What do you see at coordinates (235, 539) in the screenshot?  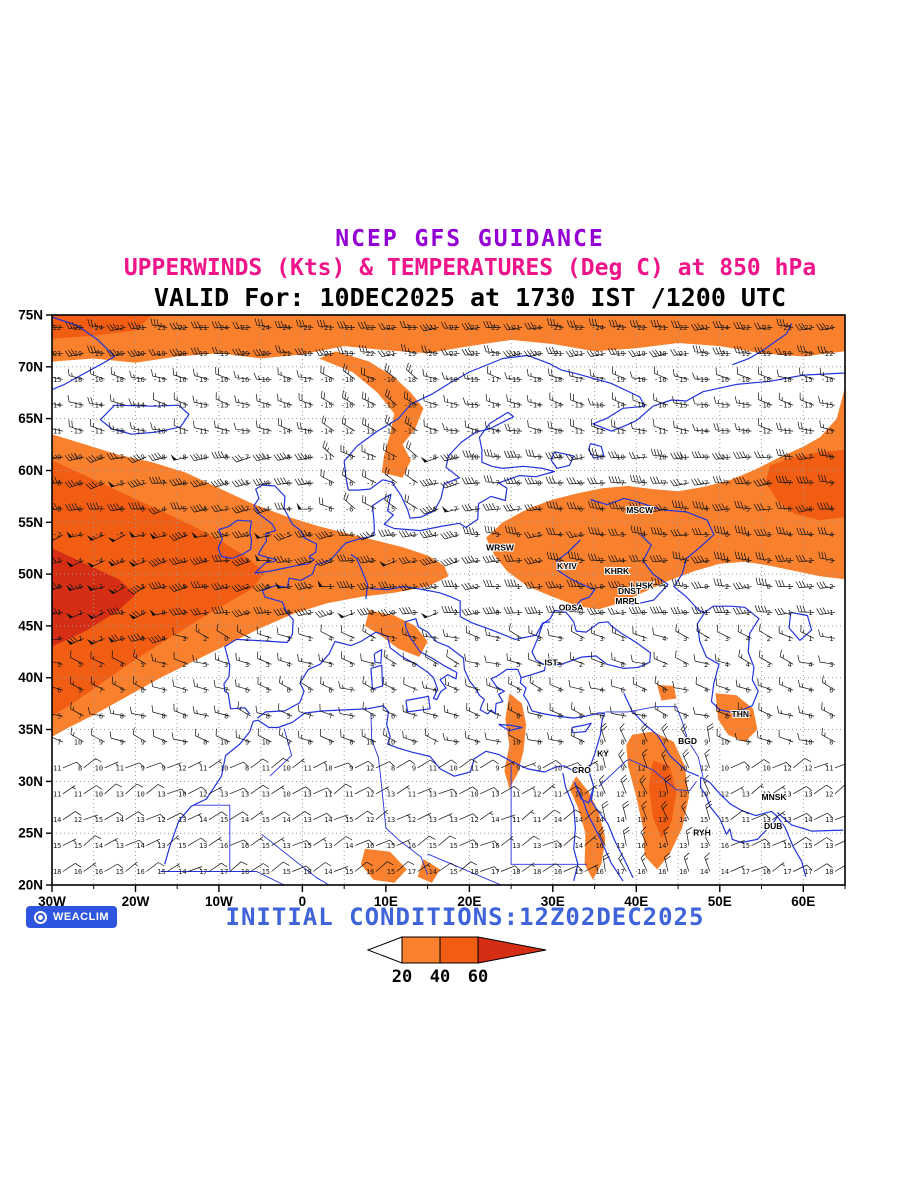 I see `coastline-ireland` at bounding box center [235, 539].